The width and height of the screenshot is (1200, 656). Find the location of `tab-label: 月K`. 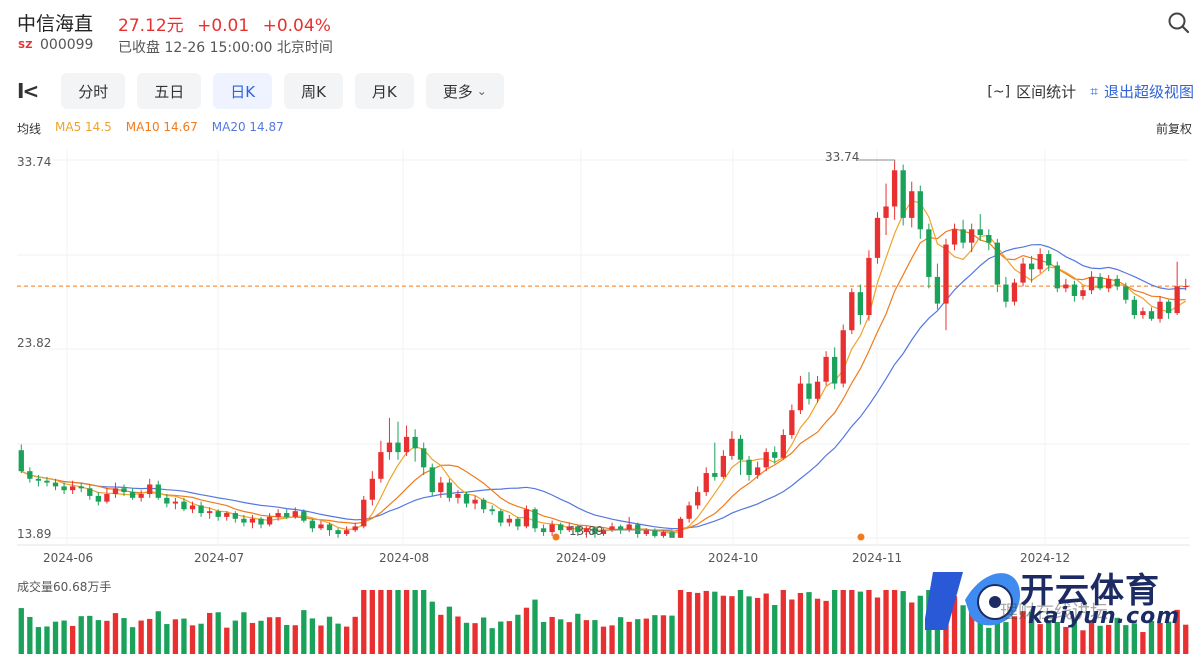

tab-label: 月K is located at coordinates (384, 91).